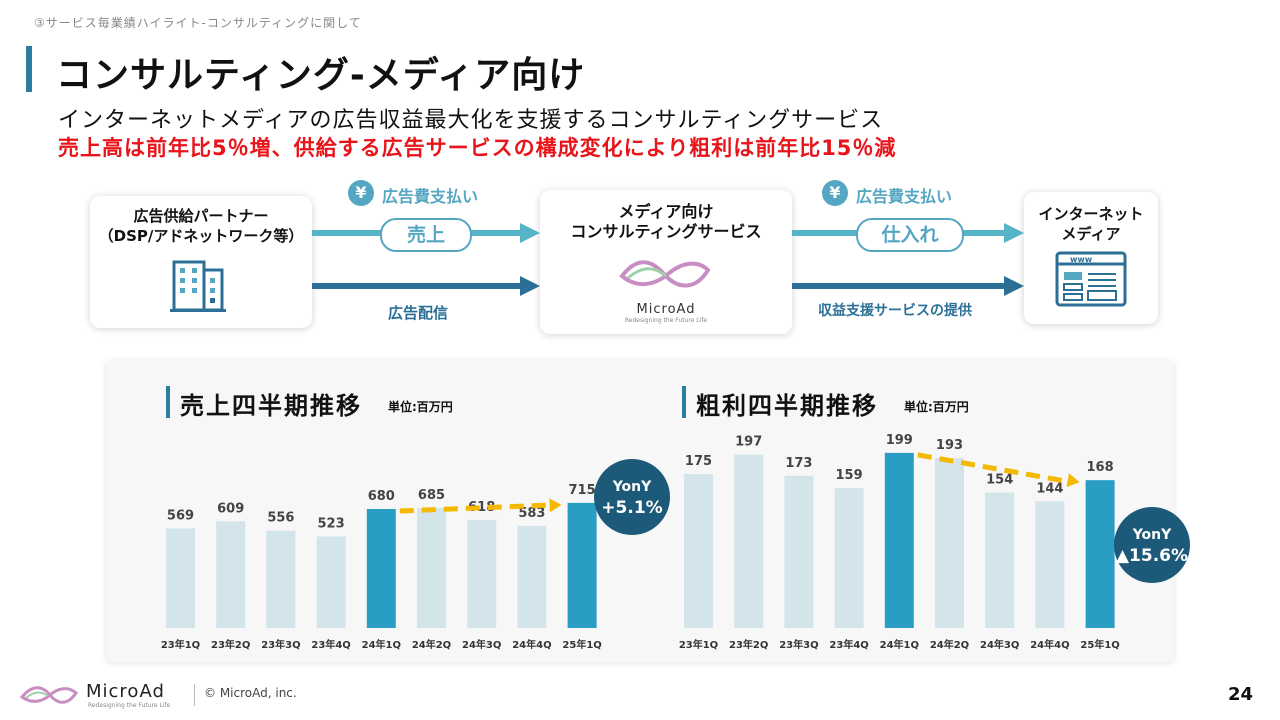  What do you see at coordinates (321, 75) in the screenshot?
I see `page-title: コンサルティング-メディア向け` at bounding box center [321, 75].